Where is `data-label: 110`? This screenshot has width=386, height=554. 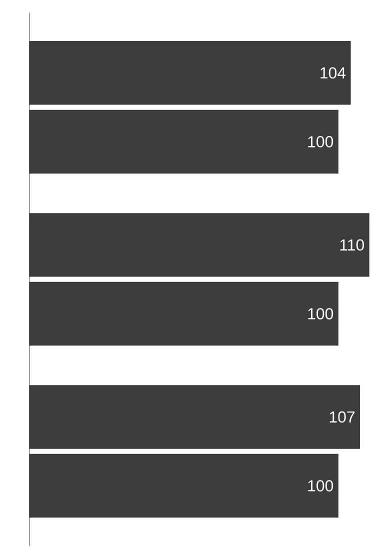
data-label: 110 is located at coordinates (352, 245).